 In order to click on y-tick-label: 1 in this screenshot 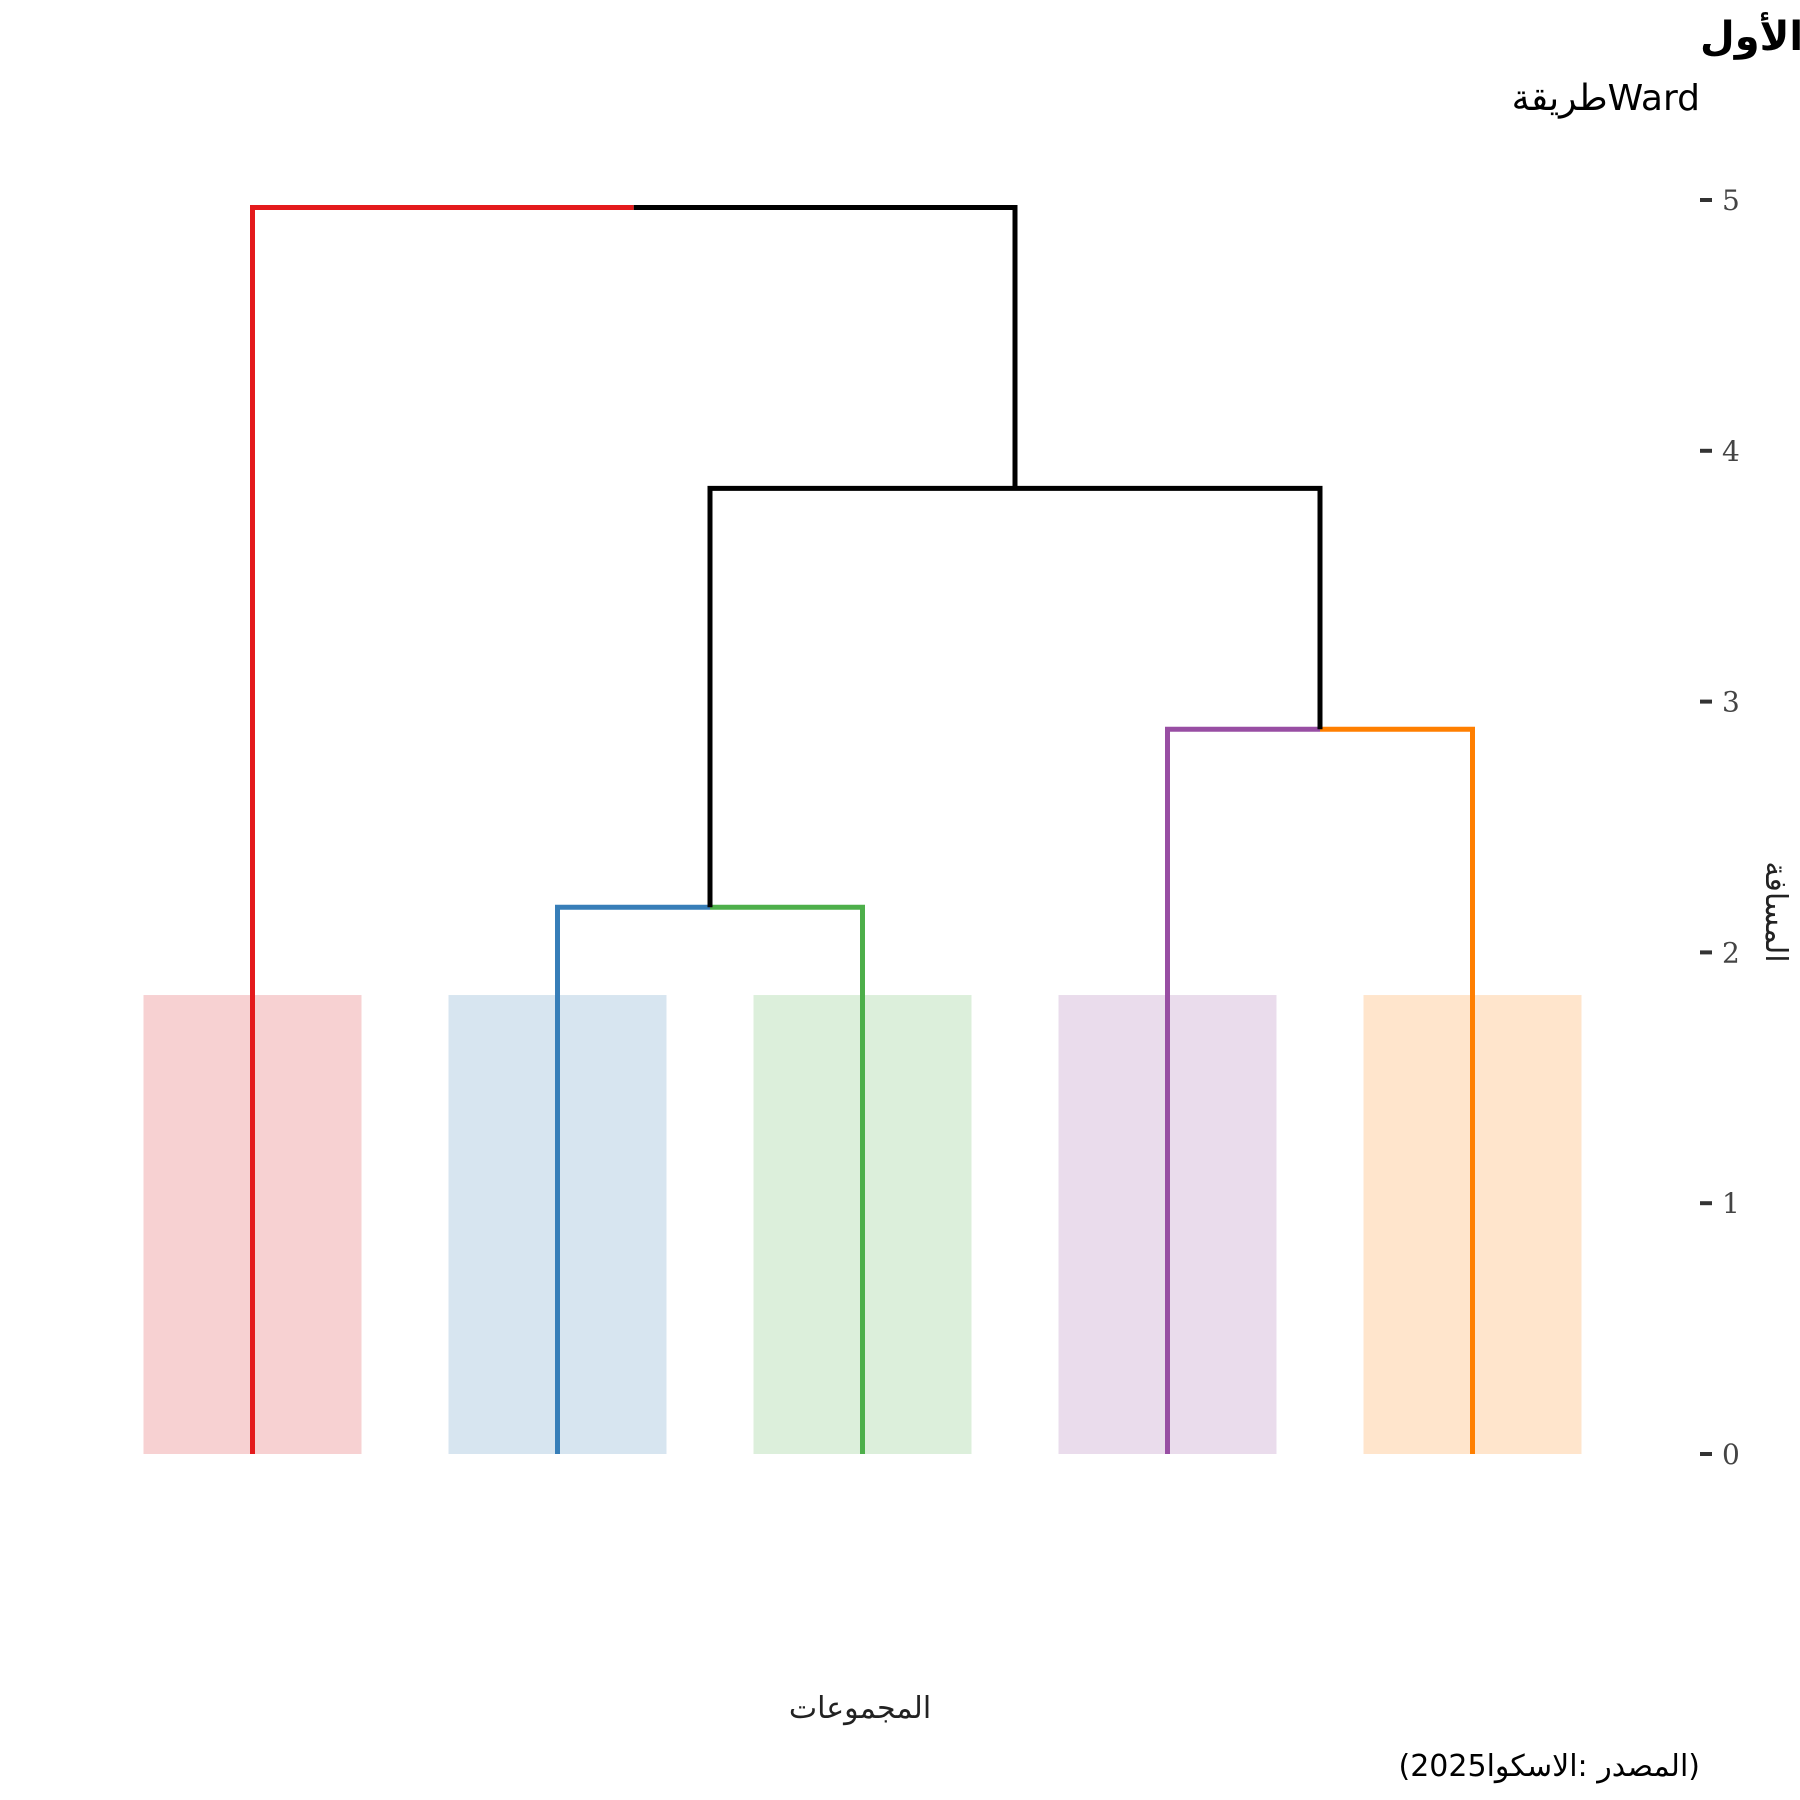, I will do `click(1731, 1203)`.